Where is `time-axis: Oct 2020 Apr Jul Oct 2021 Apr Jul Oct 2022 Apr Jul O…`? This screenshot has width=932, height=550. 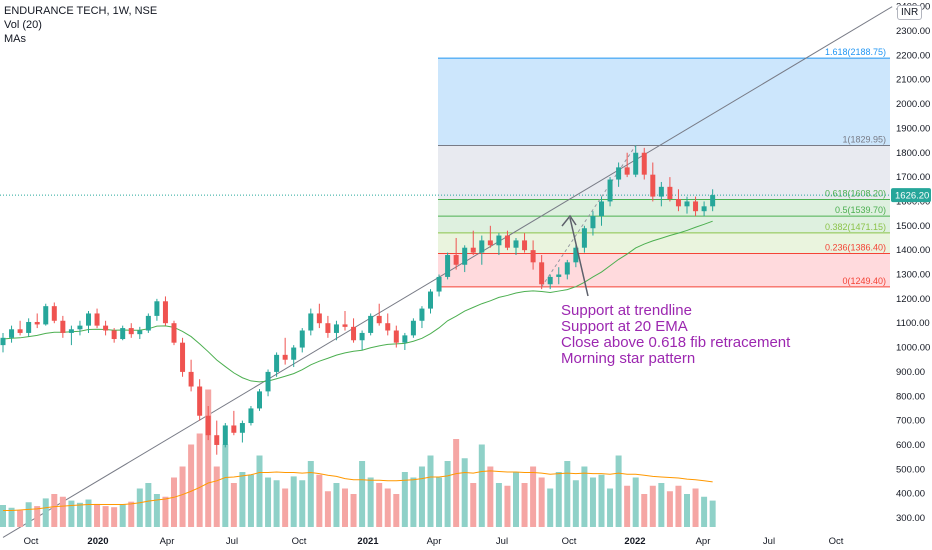
time-axis: Oct 2020 Apr Jul Oct 2021 Apr Jul Oct 2022 Apr Jul O… is located at coordinates (434, 541).